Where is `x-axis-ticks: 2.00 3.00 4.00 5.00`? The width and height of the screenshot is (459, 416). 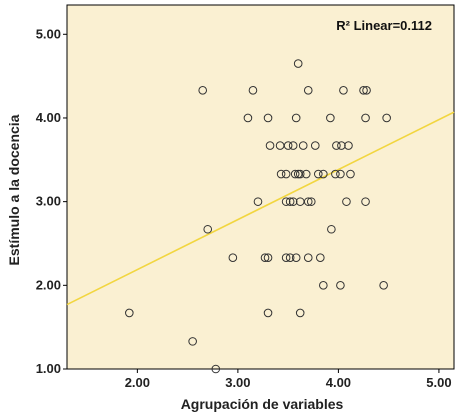
x-axis-ticks: 2.00 3.00 4.00 5.00 is located at coordinates (288, 379).